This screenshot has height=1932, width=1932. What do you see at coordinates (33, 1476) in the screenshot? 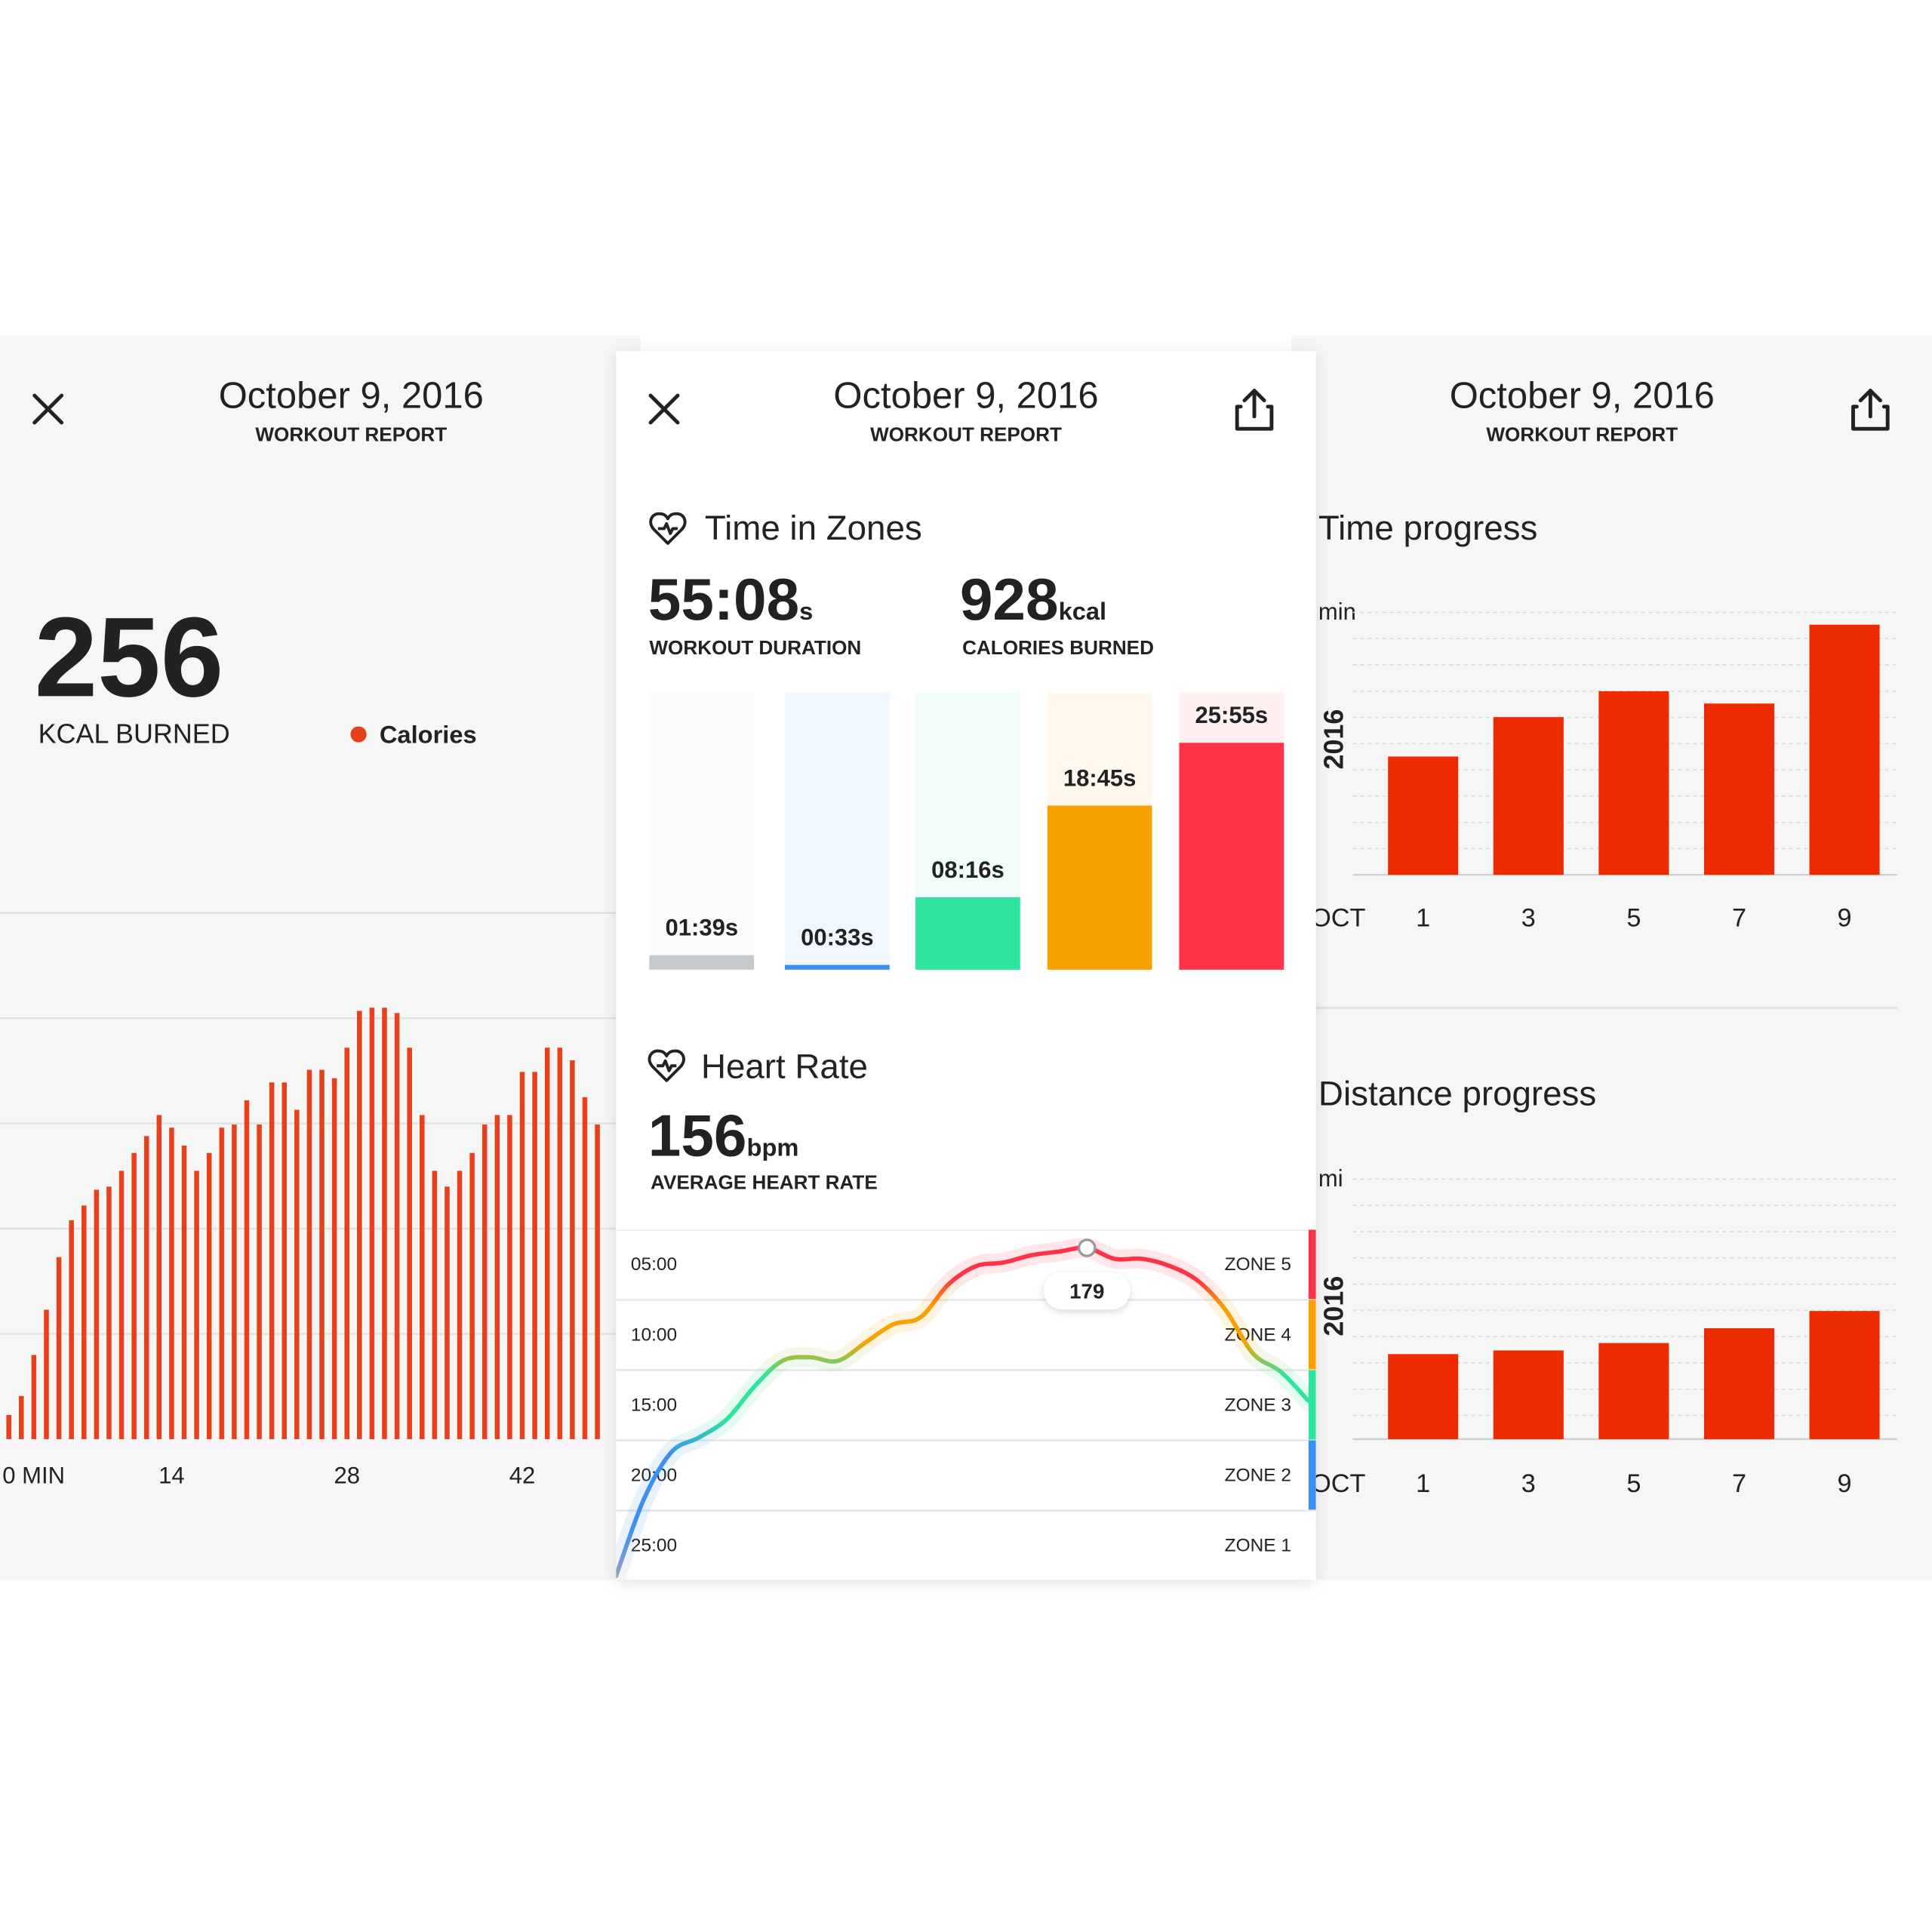
I see `x-tick-label: 0 MIN` at bounding box center [33, 1476].